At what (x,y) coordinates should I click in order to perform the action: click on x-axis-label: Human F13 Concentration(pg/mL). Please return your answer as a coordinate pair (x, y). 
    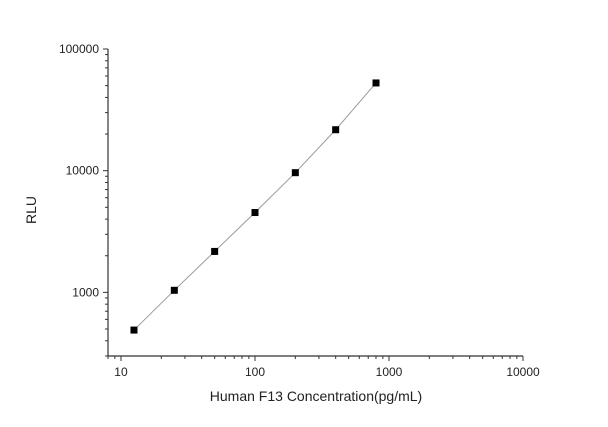
    Looking at the image, I should click on (316, 396).